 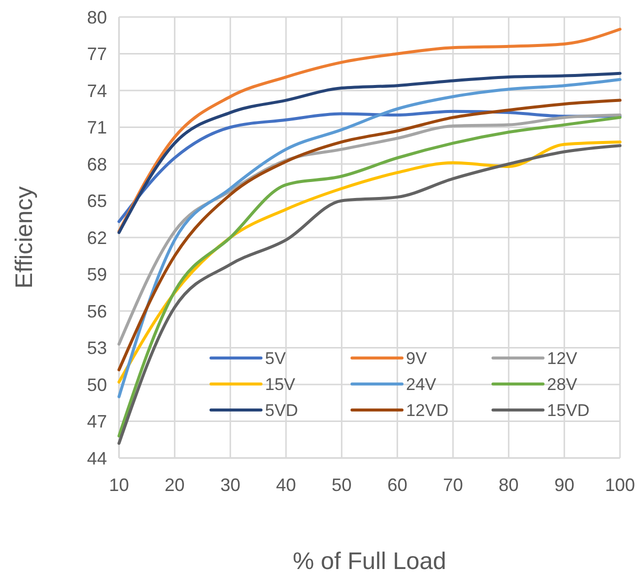 What do you see at coordinates (508, 485) in the screenshot?
I see `x-tick-label: 80` at bounding box center [508, 485].